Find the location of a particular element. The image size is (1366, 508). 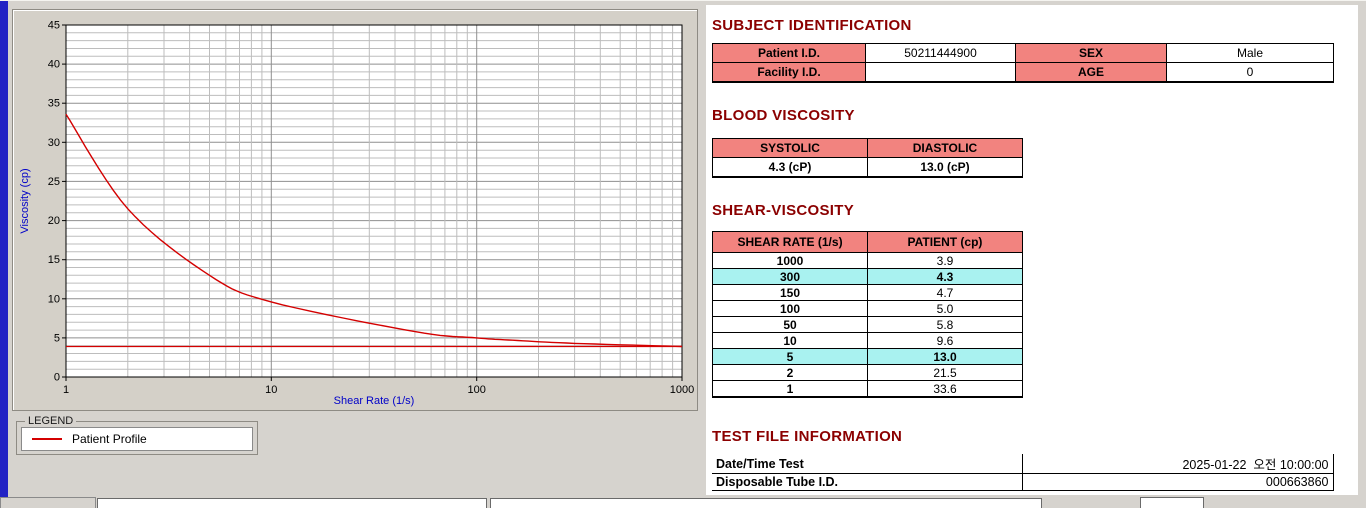

column-header: DIASTOLIC is located at coordinates (945, 148).